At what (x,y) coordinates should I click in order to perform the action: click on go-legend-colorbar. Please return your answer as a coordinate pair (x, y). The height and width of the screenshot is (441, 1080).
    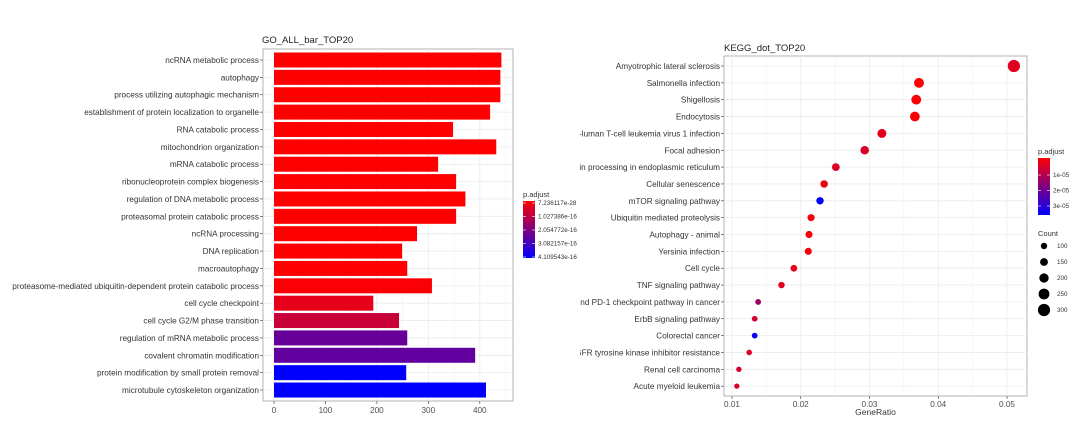
    Looking at the image, I should click on (529, 229).